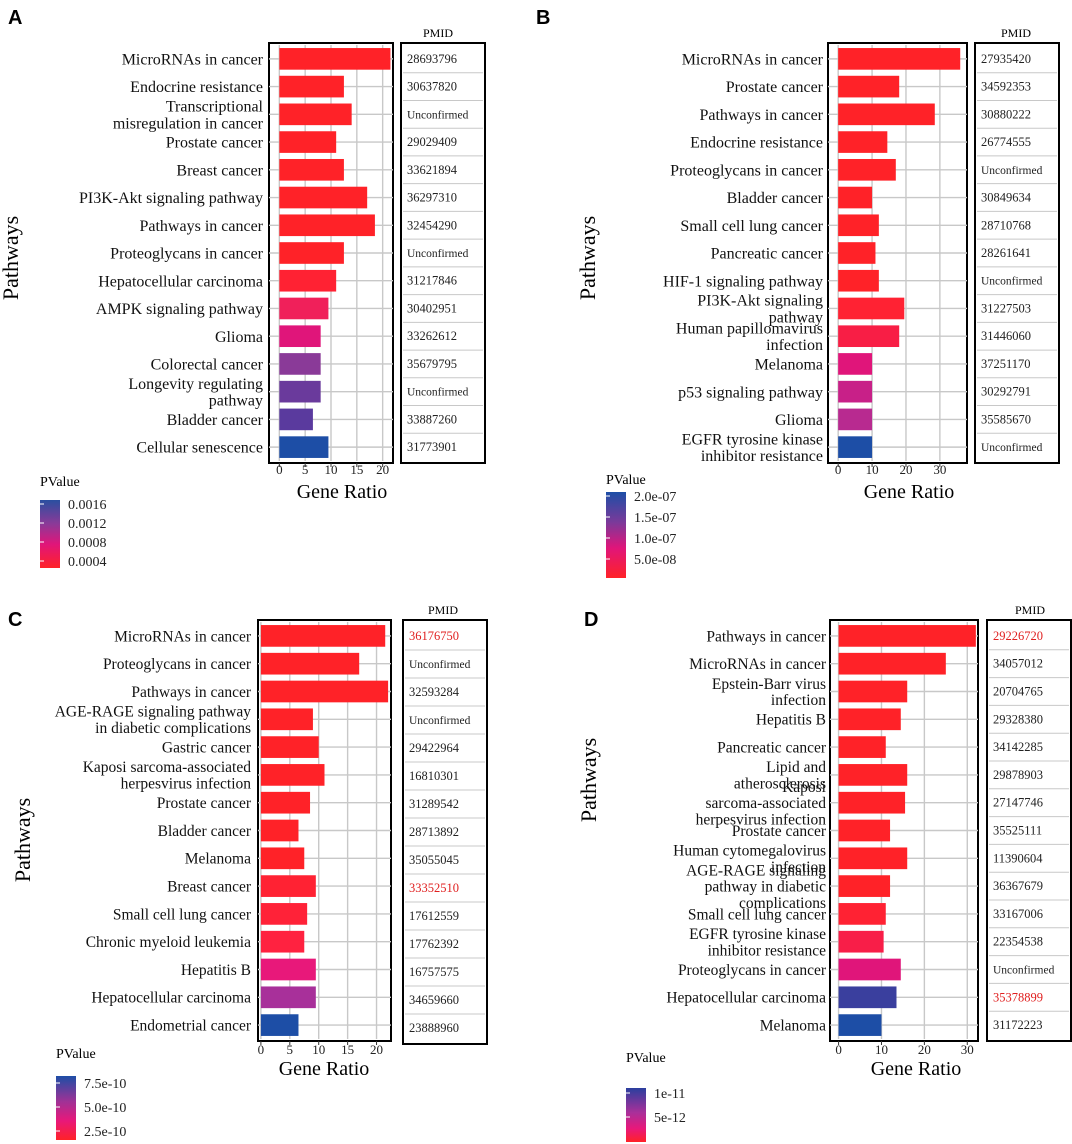 This screenshot has height=1144, width=1072. What do you see at coordinates (290, 1049) in the screenshot?
I see `x-tick-label: 5` at bounding box center [290, 1049].